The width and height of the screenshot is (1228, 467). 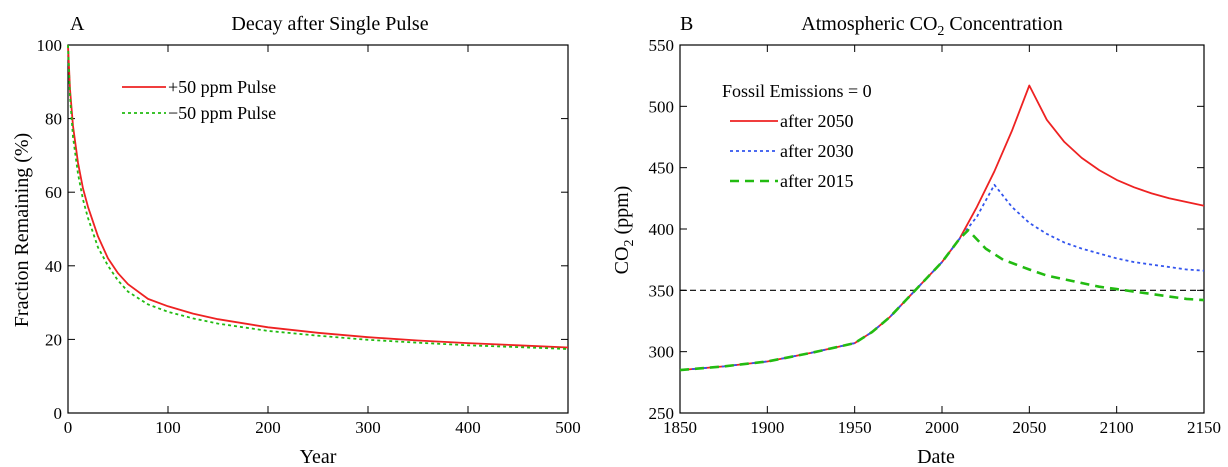 What do you see at coordinates (936, 456) in the screenshot?
I see `panel-b-x-axis-label: Date` at bounding box center [936, 456].